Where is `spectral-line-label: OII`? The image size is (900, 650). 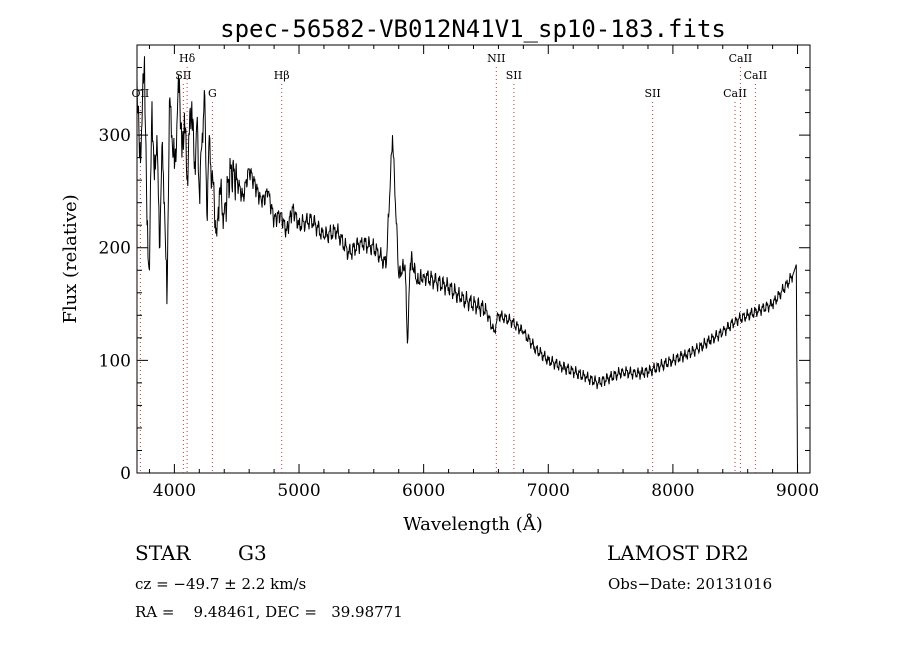
spectral-line-label: OII is located at coordinates (141, 93).